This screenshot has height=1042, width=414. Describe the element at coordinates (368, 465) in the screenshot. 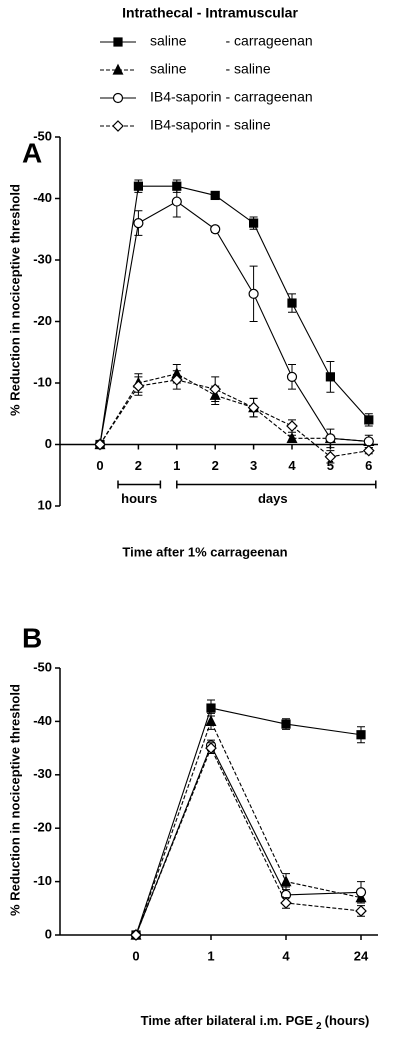

I see `x-tick-label: 6` at that location.